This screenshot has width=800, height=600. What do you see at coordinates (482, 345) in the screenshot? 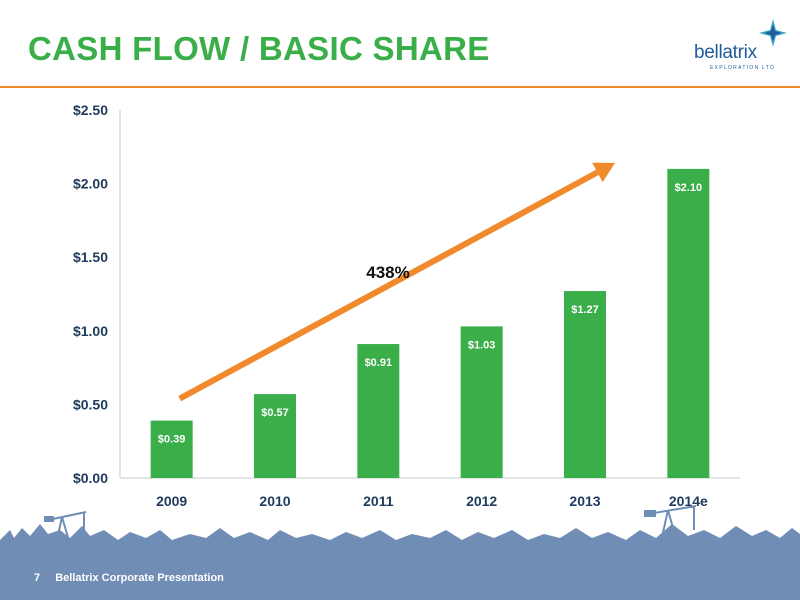
I see `data-label: $1.03` at bounding box center [482, 345].